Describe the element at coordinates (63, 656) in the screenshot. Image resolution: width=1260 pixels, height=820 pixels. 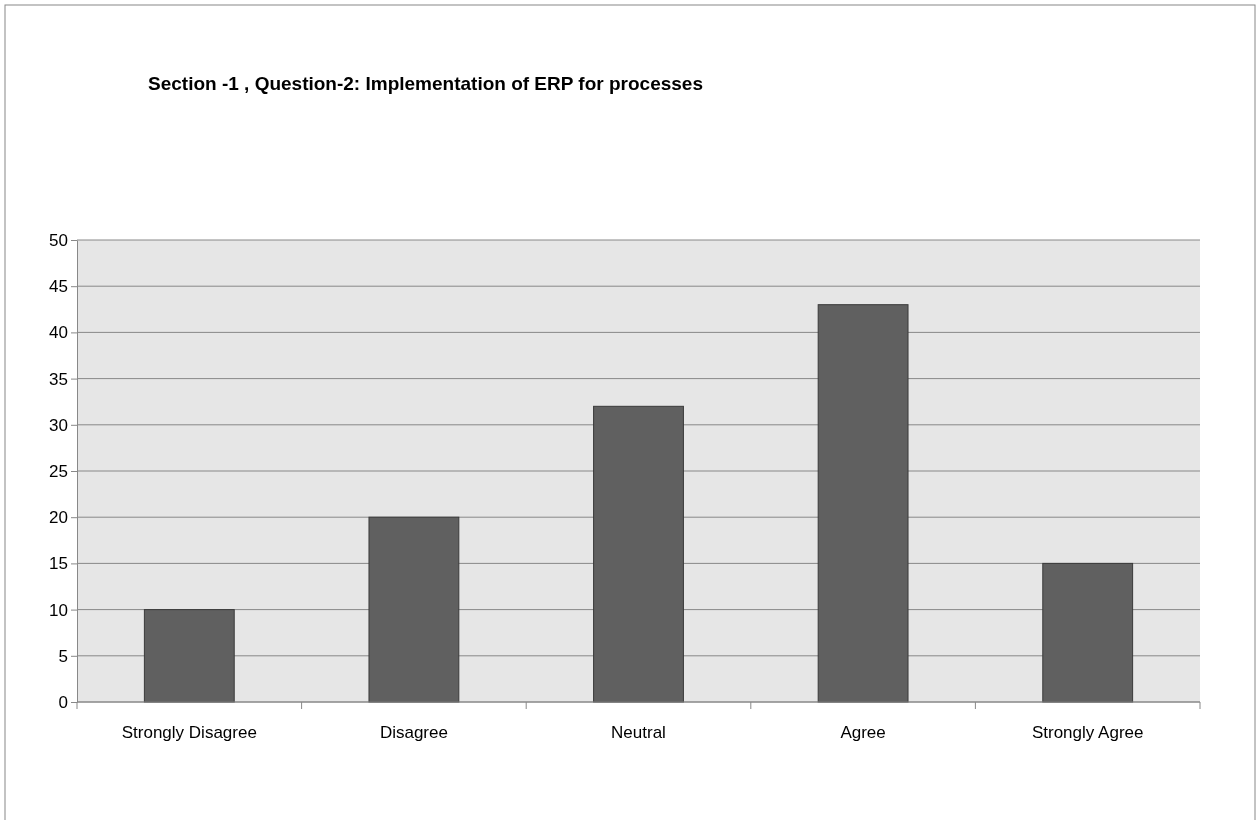
I see `y-tick-label: 5` at that location.